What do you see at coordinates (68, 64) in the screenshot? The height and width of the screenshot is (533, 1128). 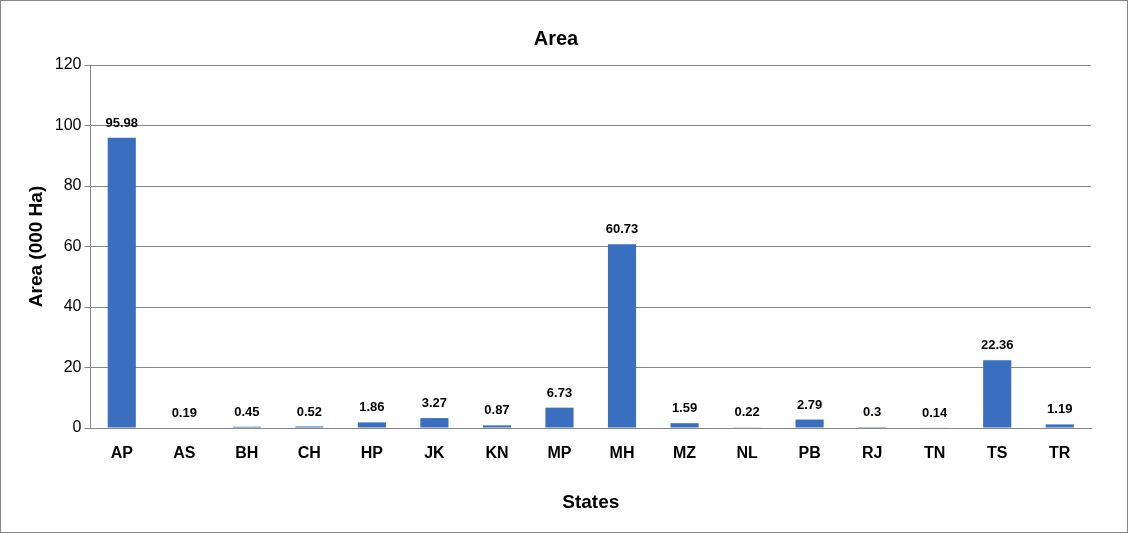 I see `y-tick-label: 120` at bounding box center [68, 64].